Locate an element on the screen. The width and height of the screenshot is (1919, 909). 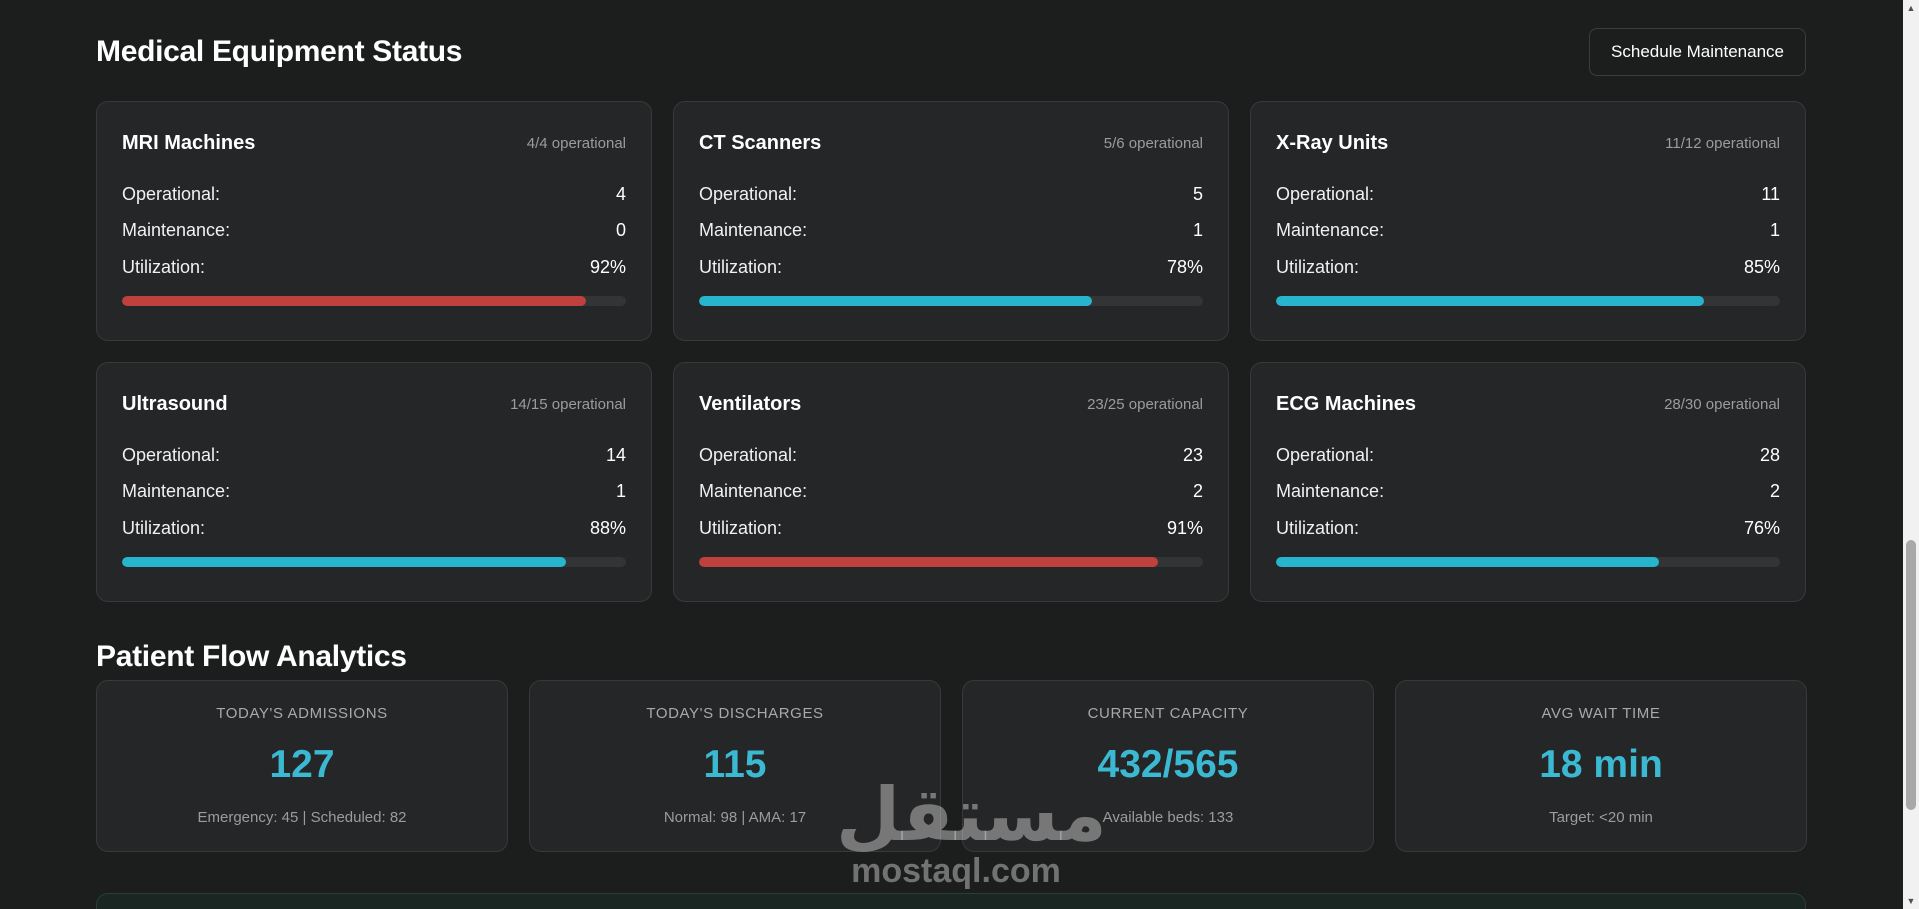
operational-count: 4 is located at coordinates (620, 193).